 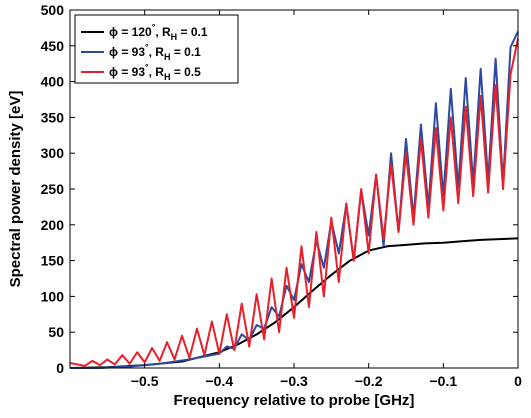 I want to click on x-tick-label: −0.3, so click(x=294, y=381).